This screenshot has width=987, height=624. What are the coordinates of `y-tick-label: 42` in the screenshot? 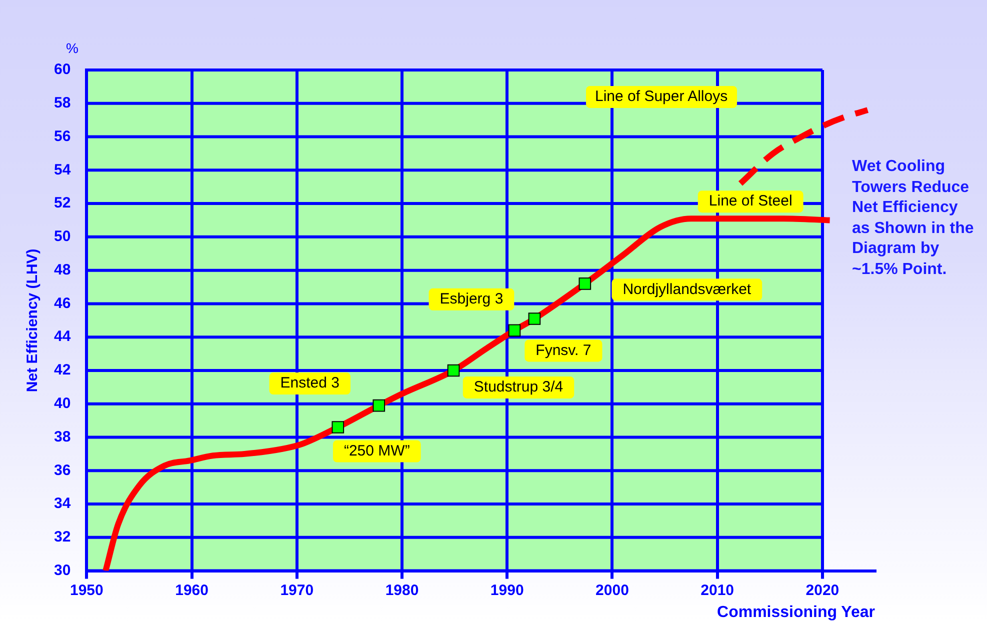 It's located at (62, 370).